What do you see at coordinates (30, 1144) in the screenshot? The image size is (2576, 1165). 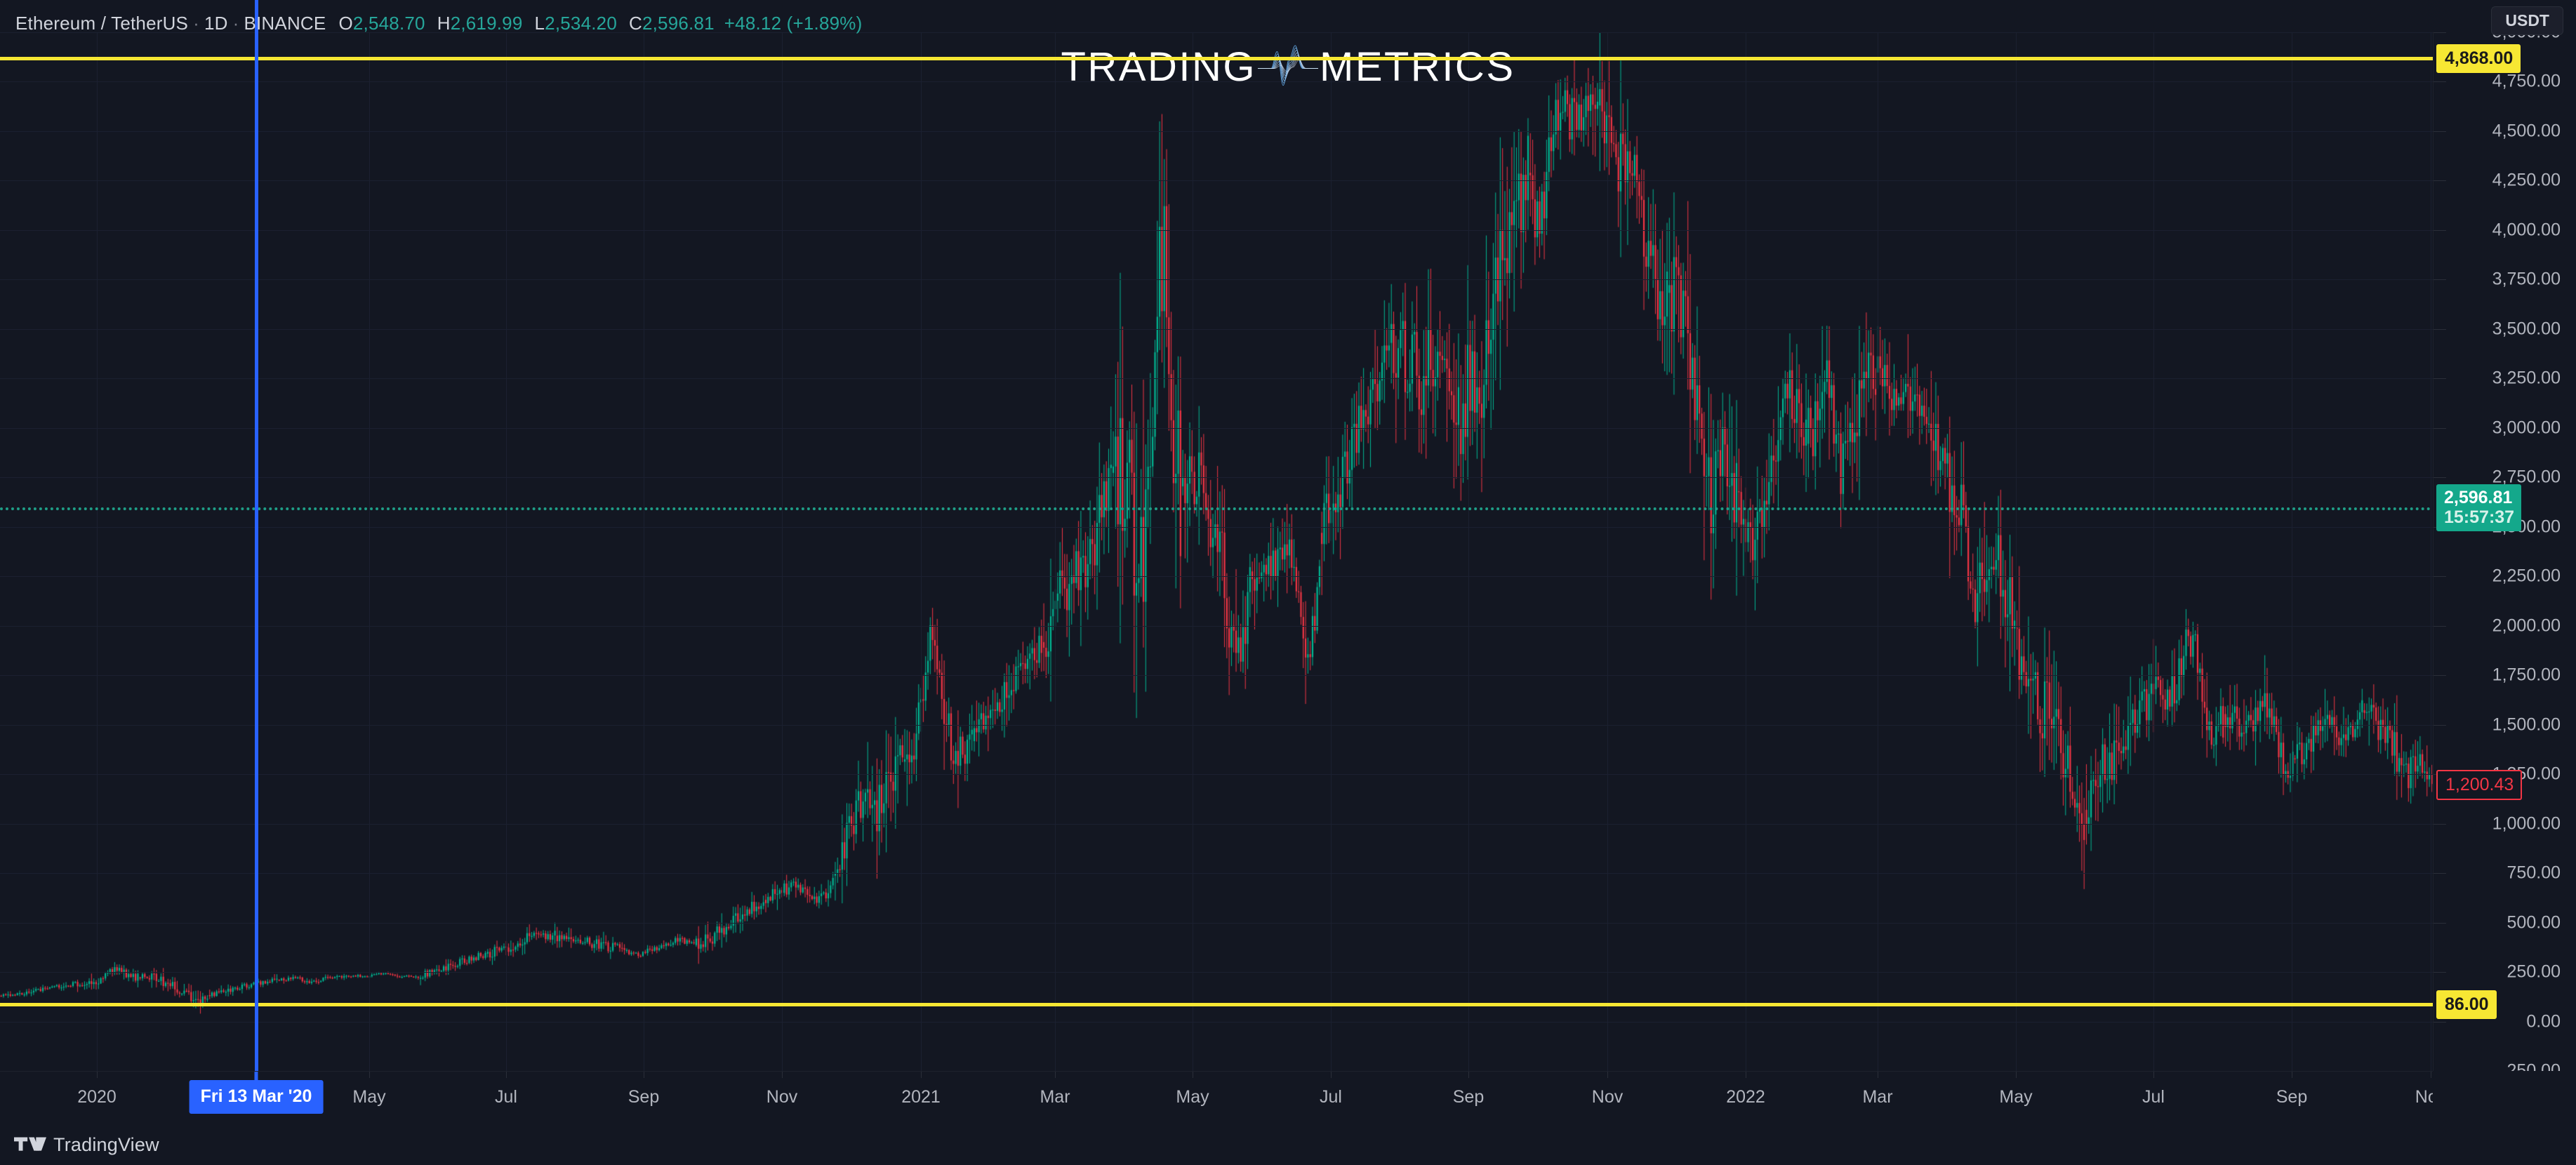 I see `tradingview-logo` at bounding box center [30, 1144].